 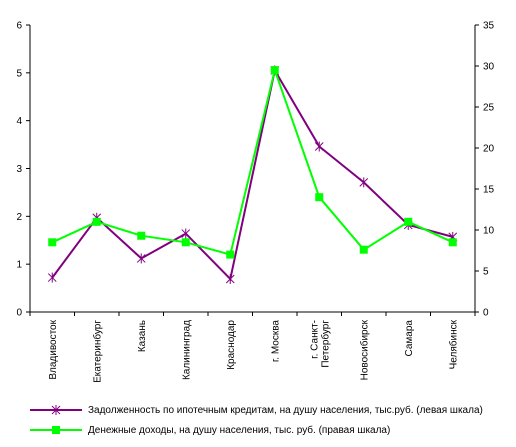 What do you see at coordinates (231, 345) in the screenshot?
I see `x-tick-label: Краснодар` at bounding box center [231, 345].